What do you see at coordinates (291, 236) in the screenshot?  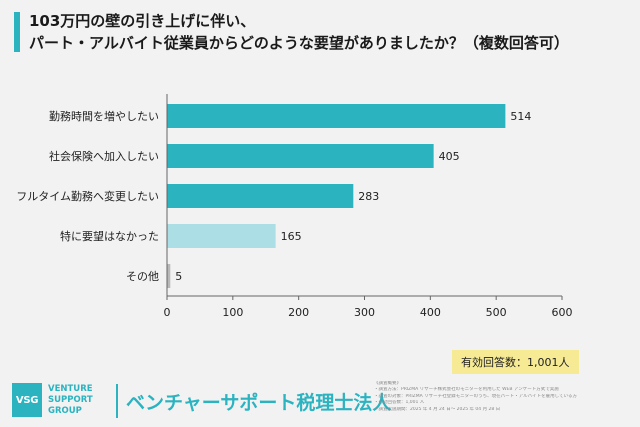 I see `data-label: 165` at bounding box center [291, 236].